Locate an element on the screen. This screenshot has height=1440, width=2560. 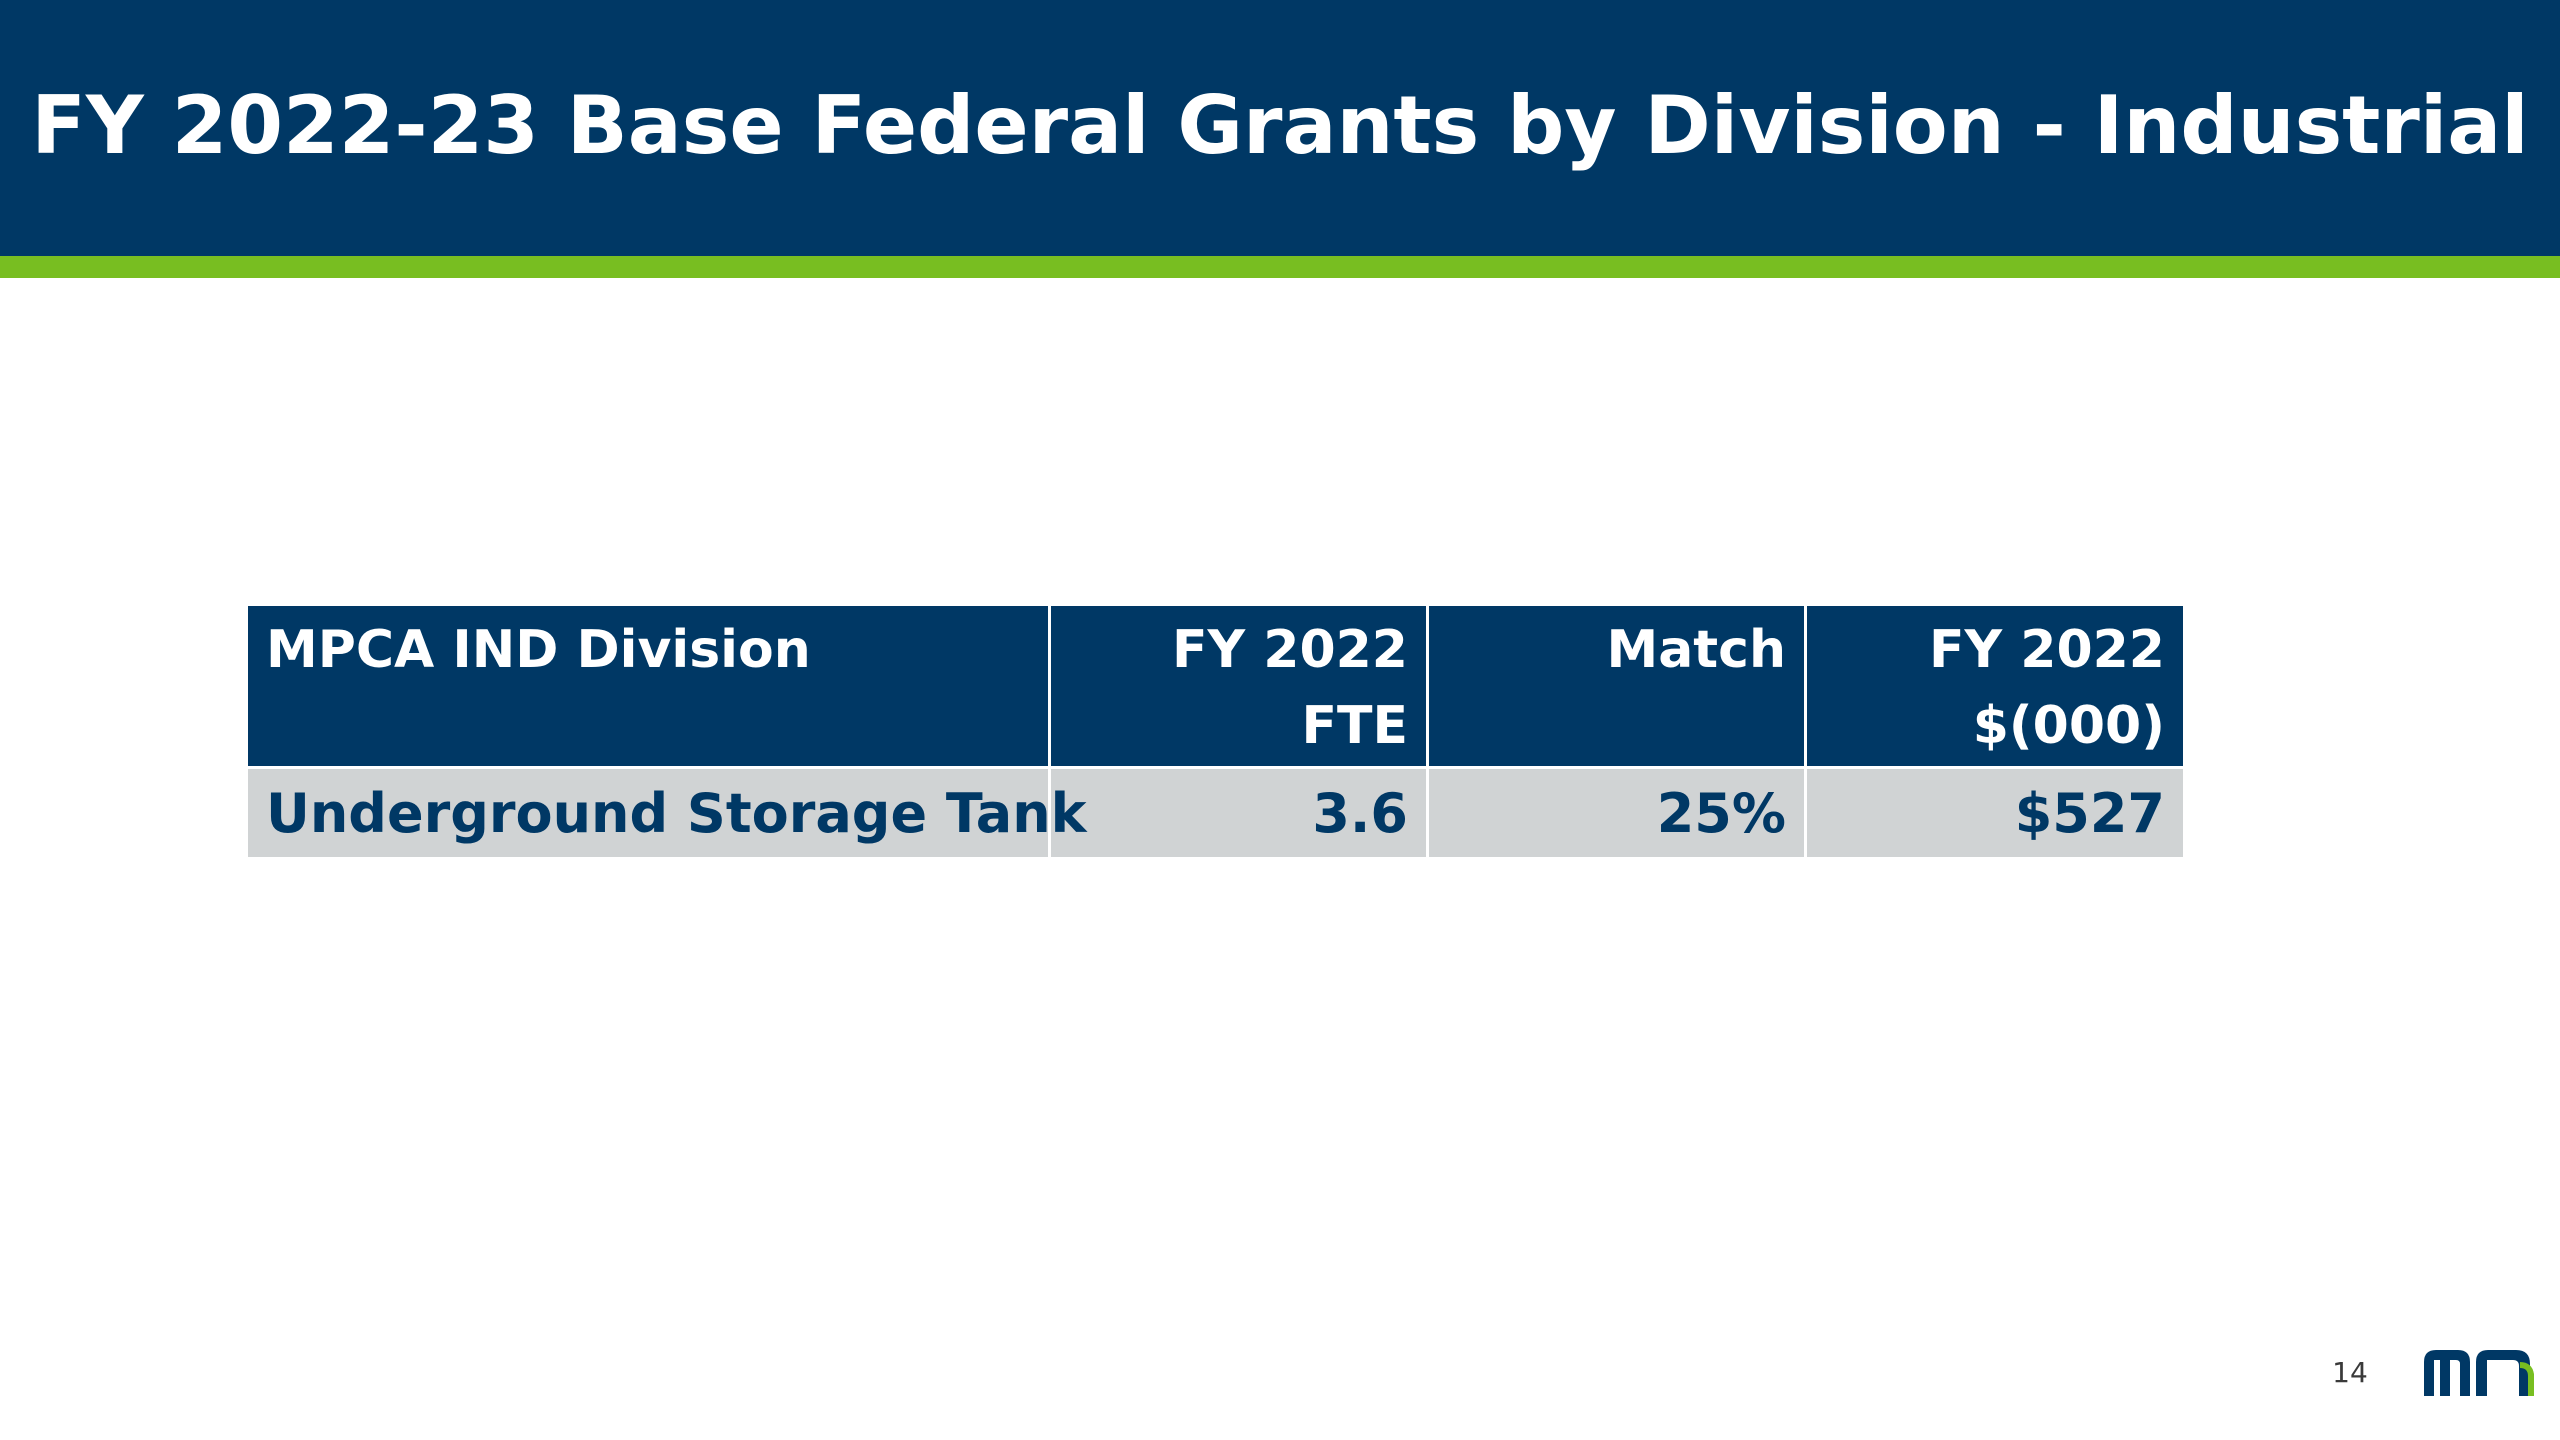
table-row: Underground Storage Tank 3.6 25% $527 is located at coordinates (1215, 813).